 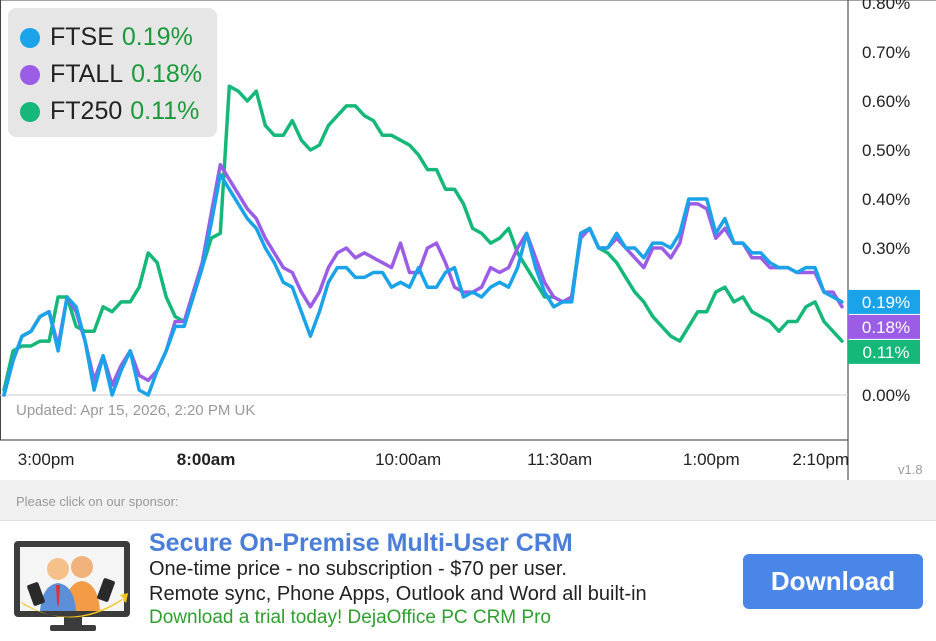 I want to click on legend: FTSE 0.19% FTALL 0.18% FT250 0.11%, so click(x=112, y=72).